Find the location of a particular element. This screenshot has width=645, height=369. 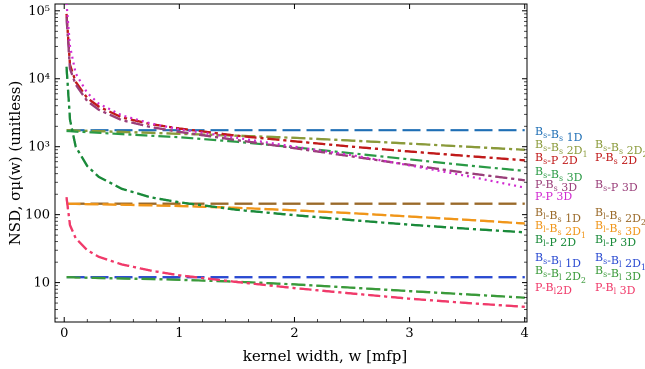

x-tick-label-4: 4 is located at coordinates (525, 333).